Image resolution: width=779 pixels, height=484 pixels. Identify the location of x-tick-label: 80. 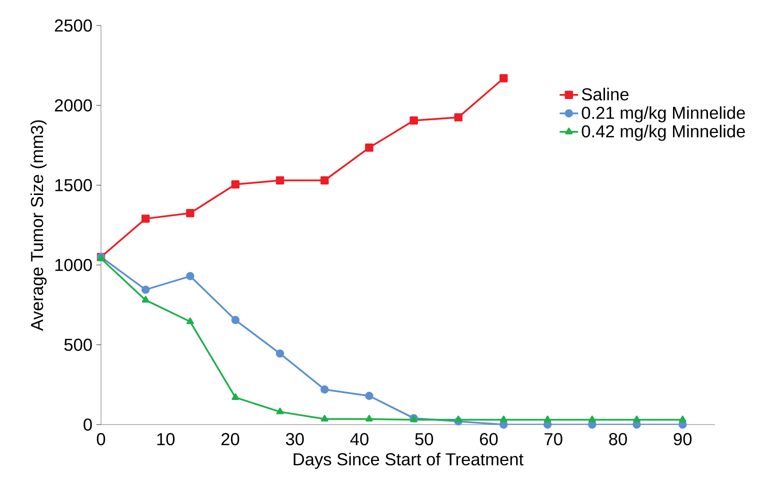
(618, 439).